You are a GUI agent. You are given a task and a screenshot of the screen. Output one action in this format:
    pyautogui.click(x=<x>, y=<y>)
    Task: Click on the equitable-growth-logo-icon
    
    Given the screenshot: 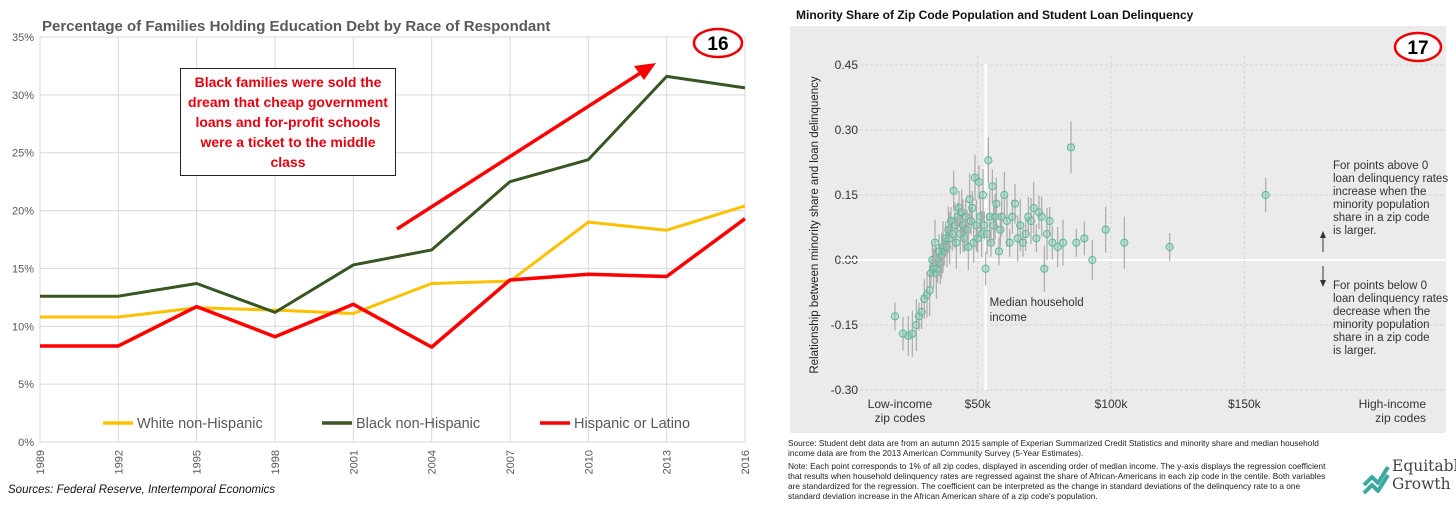 What is the action you would take?
    pyautogui.click(x=1376, y=480)
    